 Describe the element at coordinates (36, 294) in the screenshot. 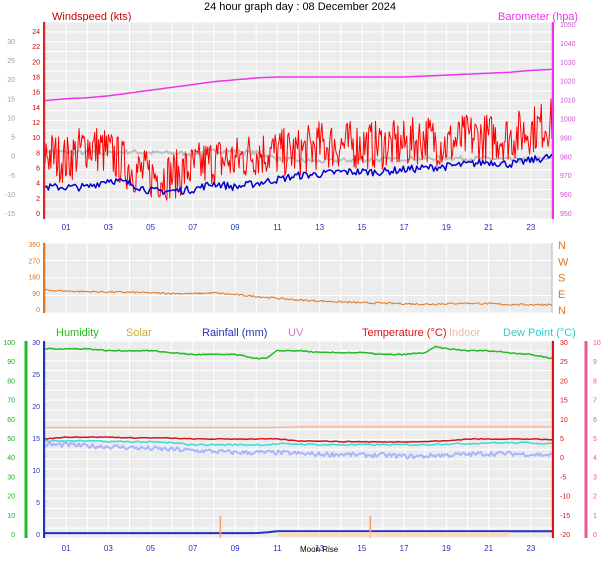

I see `direction-tick-label: 90` at that location.